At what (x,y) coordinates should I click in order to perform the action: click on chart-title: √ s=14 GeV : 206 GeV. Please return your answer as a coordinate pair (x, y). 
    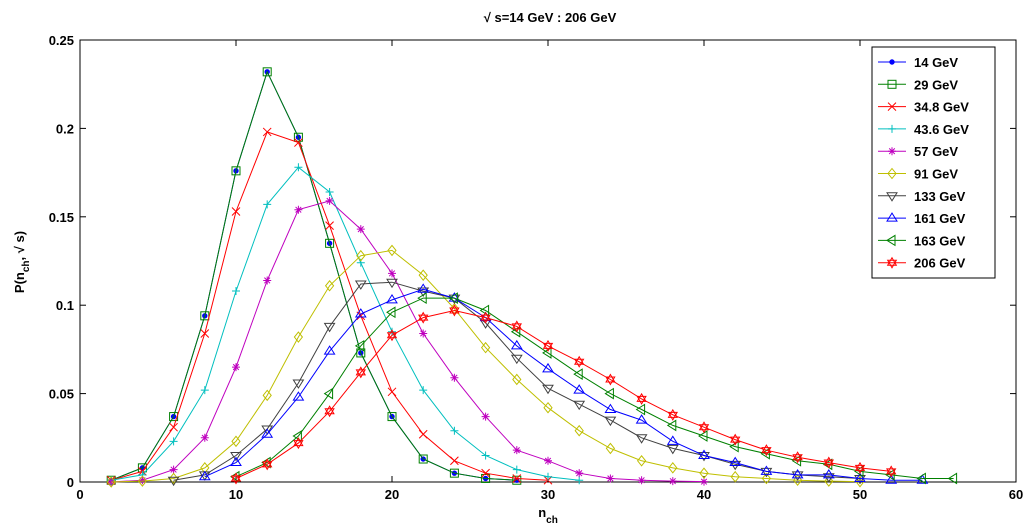
    Looking at the image, I should click on (550, 17).